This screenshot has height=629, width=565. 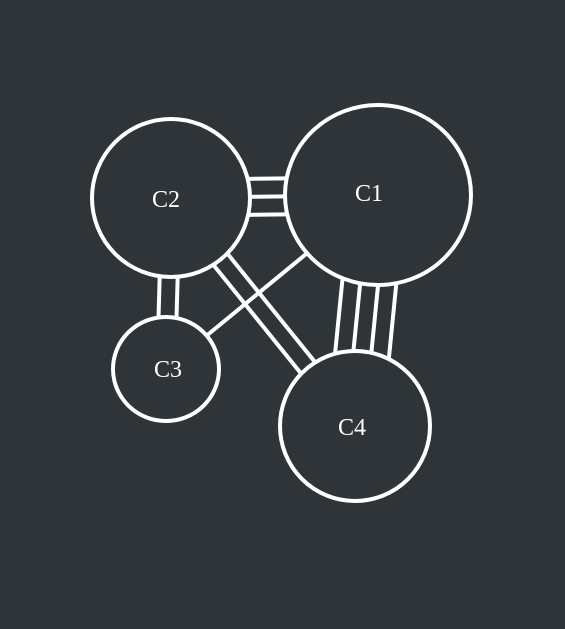 I want to click on node-c2-circle, so click(x=171, y=198).